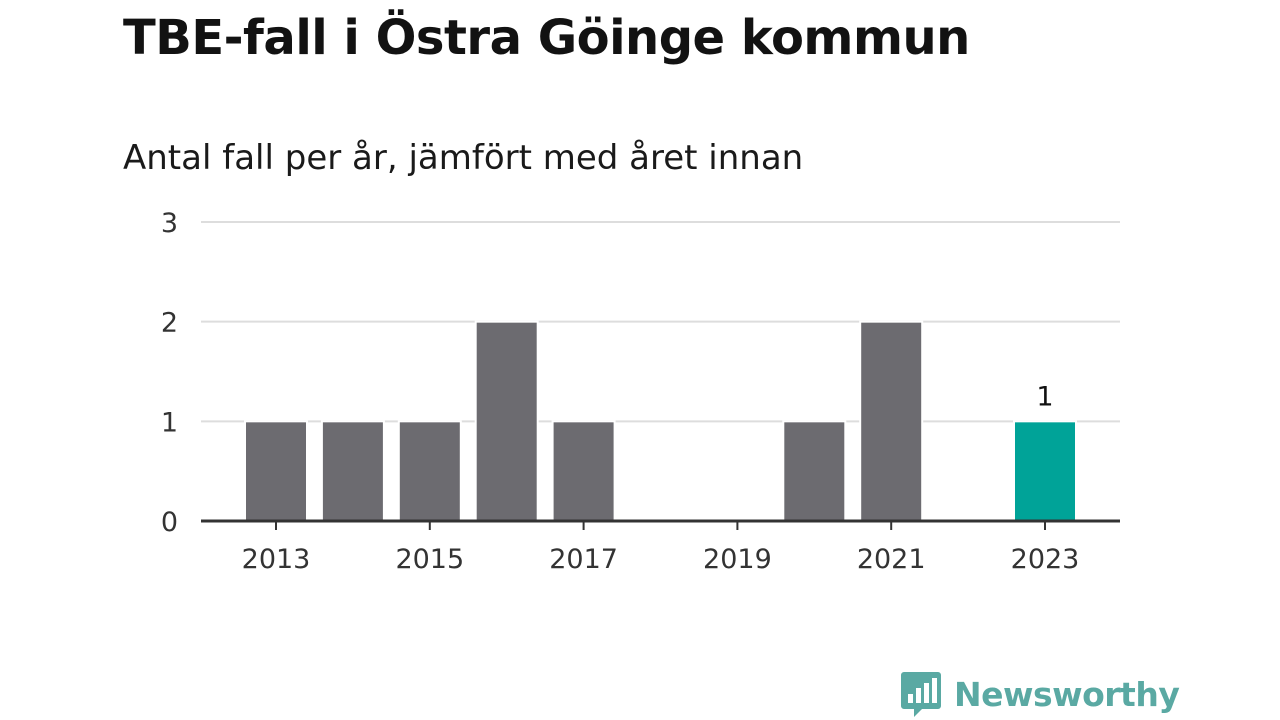  I want to click on newsworthy-logo: Newsworthy, so click(1040, 694).